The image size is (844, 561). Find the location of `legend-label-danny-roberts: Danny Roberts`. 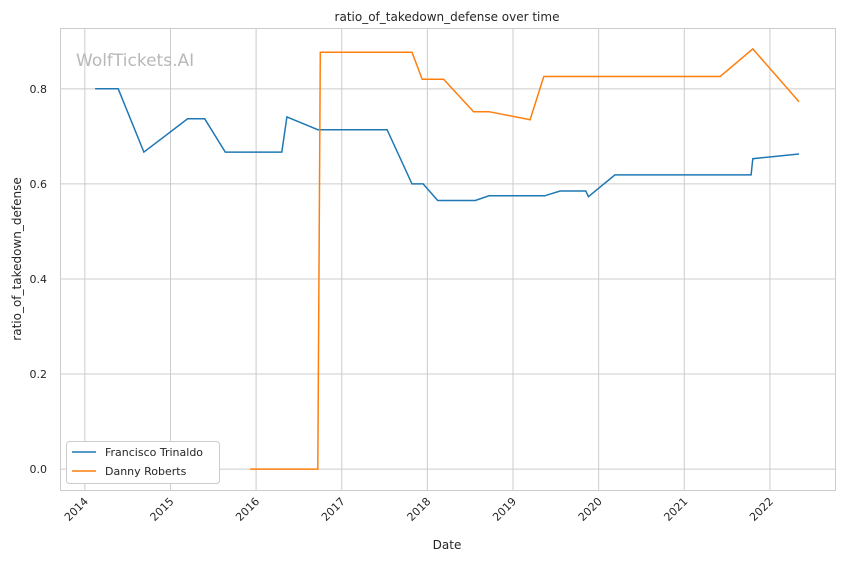

legend-label-danny-roberts: Danny Roberts is located at coordinates (146, 471).